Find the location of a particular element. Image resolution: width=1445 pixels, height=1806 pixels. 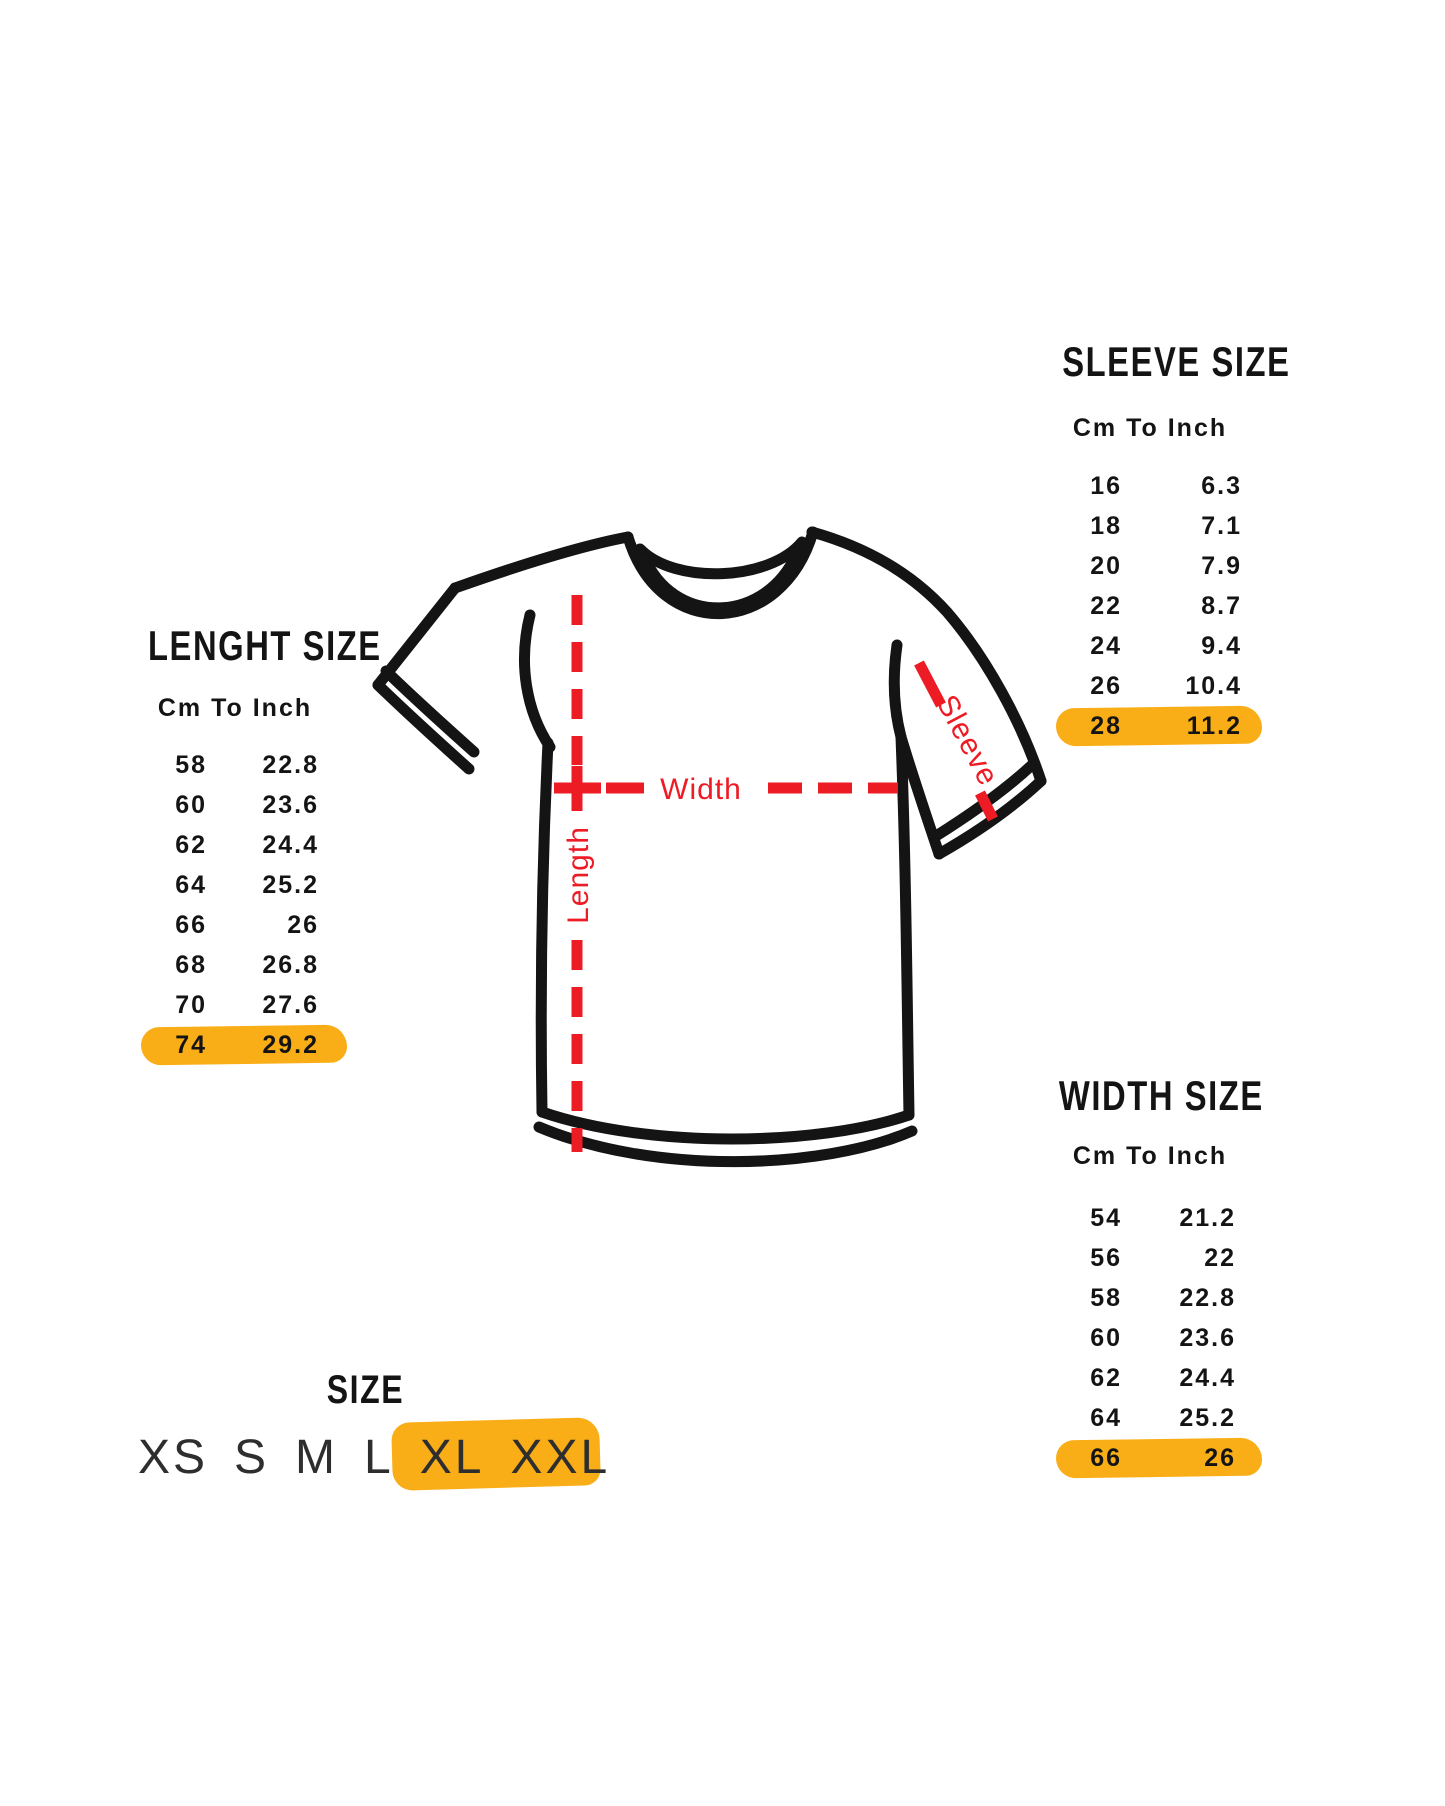

table-row: 66 26 is located at coordinates (235, 925).